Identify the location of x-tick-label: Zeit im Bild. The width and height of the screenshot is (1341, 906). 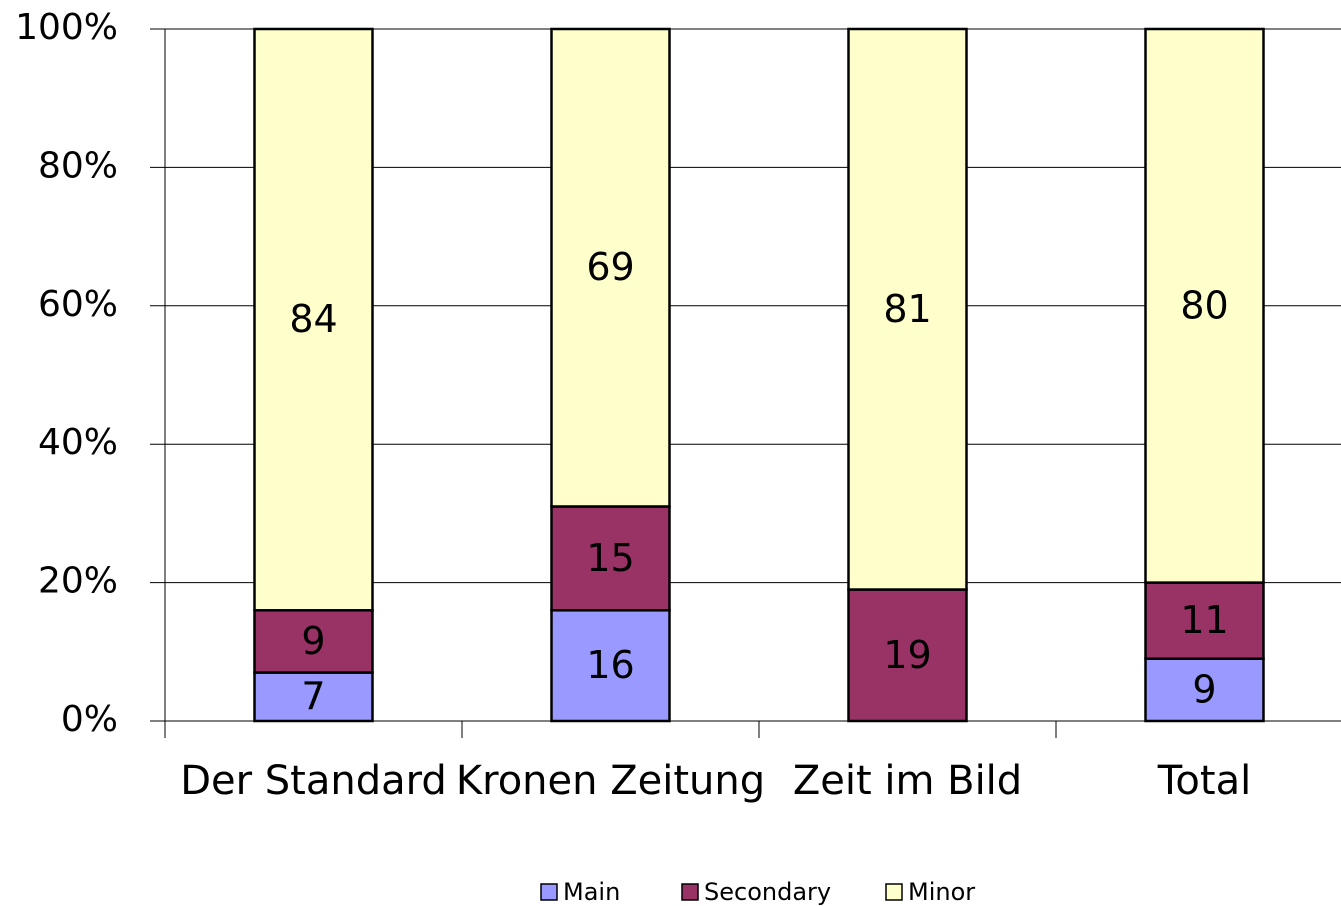
(907, 781).